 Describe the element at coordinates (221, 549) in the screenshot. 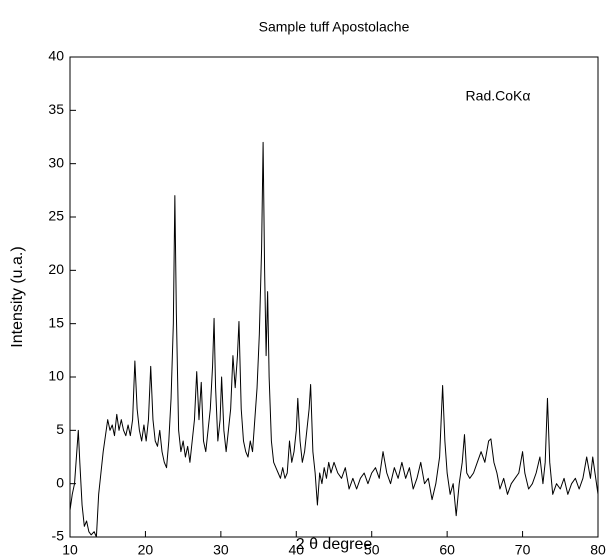

I see `x-tick-label: 30` at that location.